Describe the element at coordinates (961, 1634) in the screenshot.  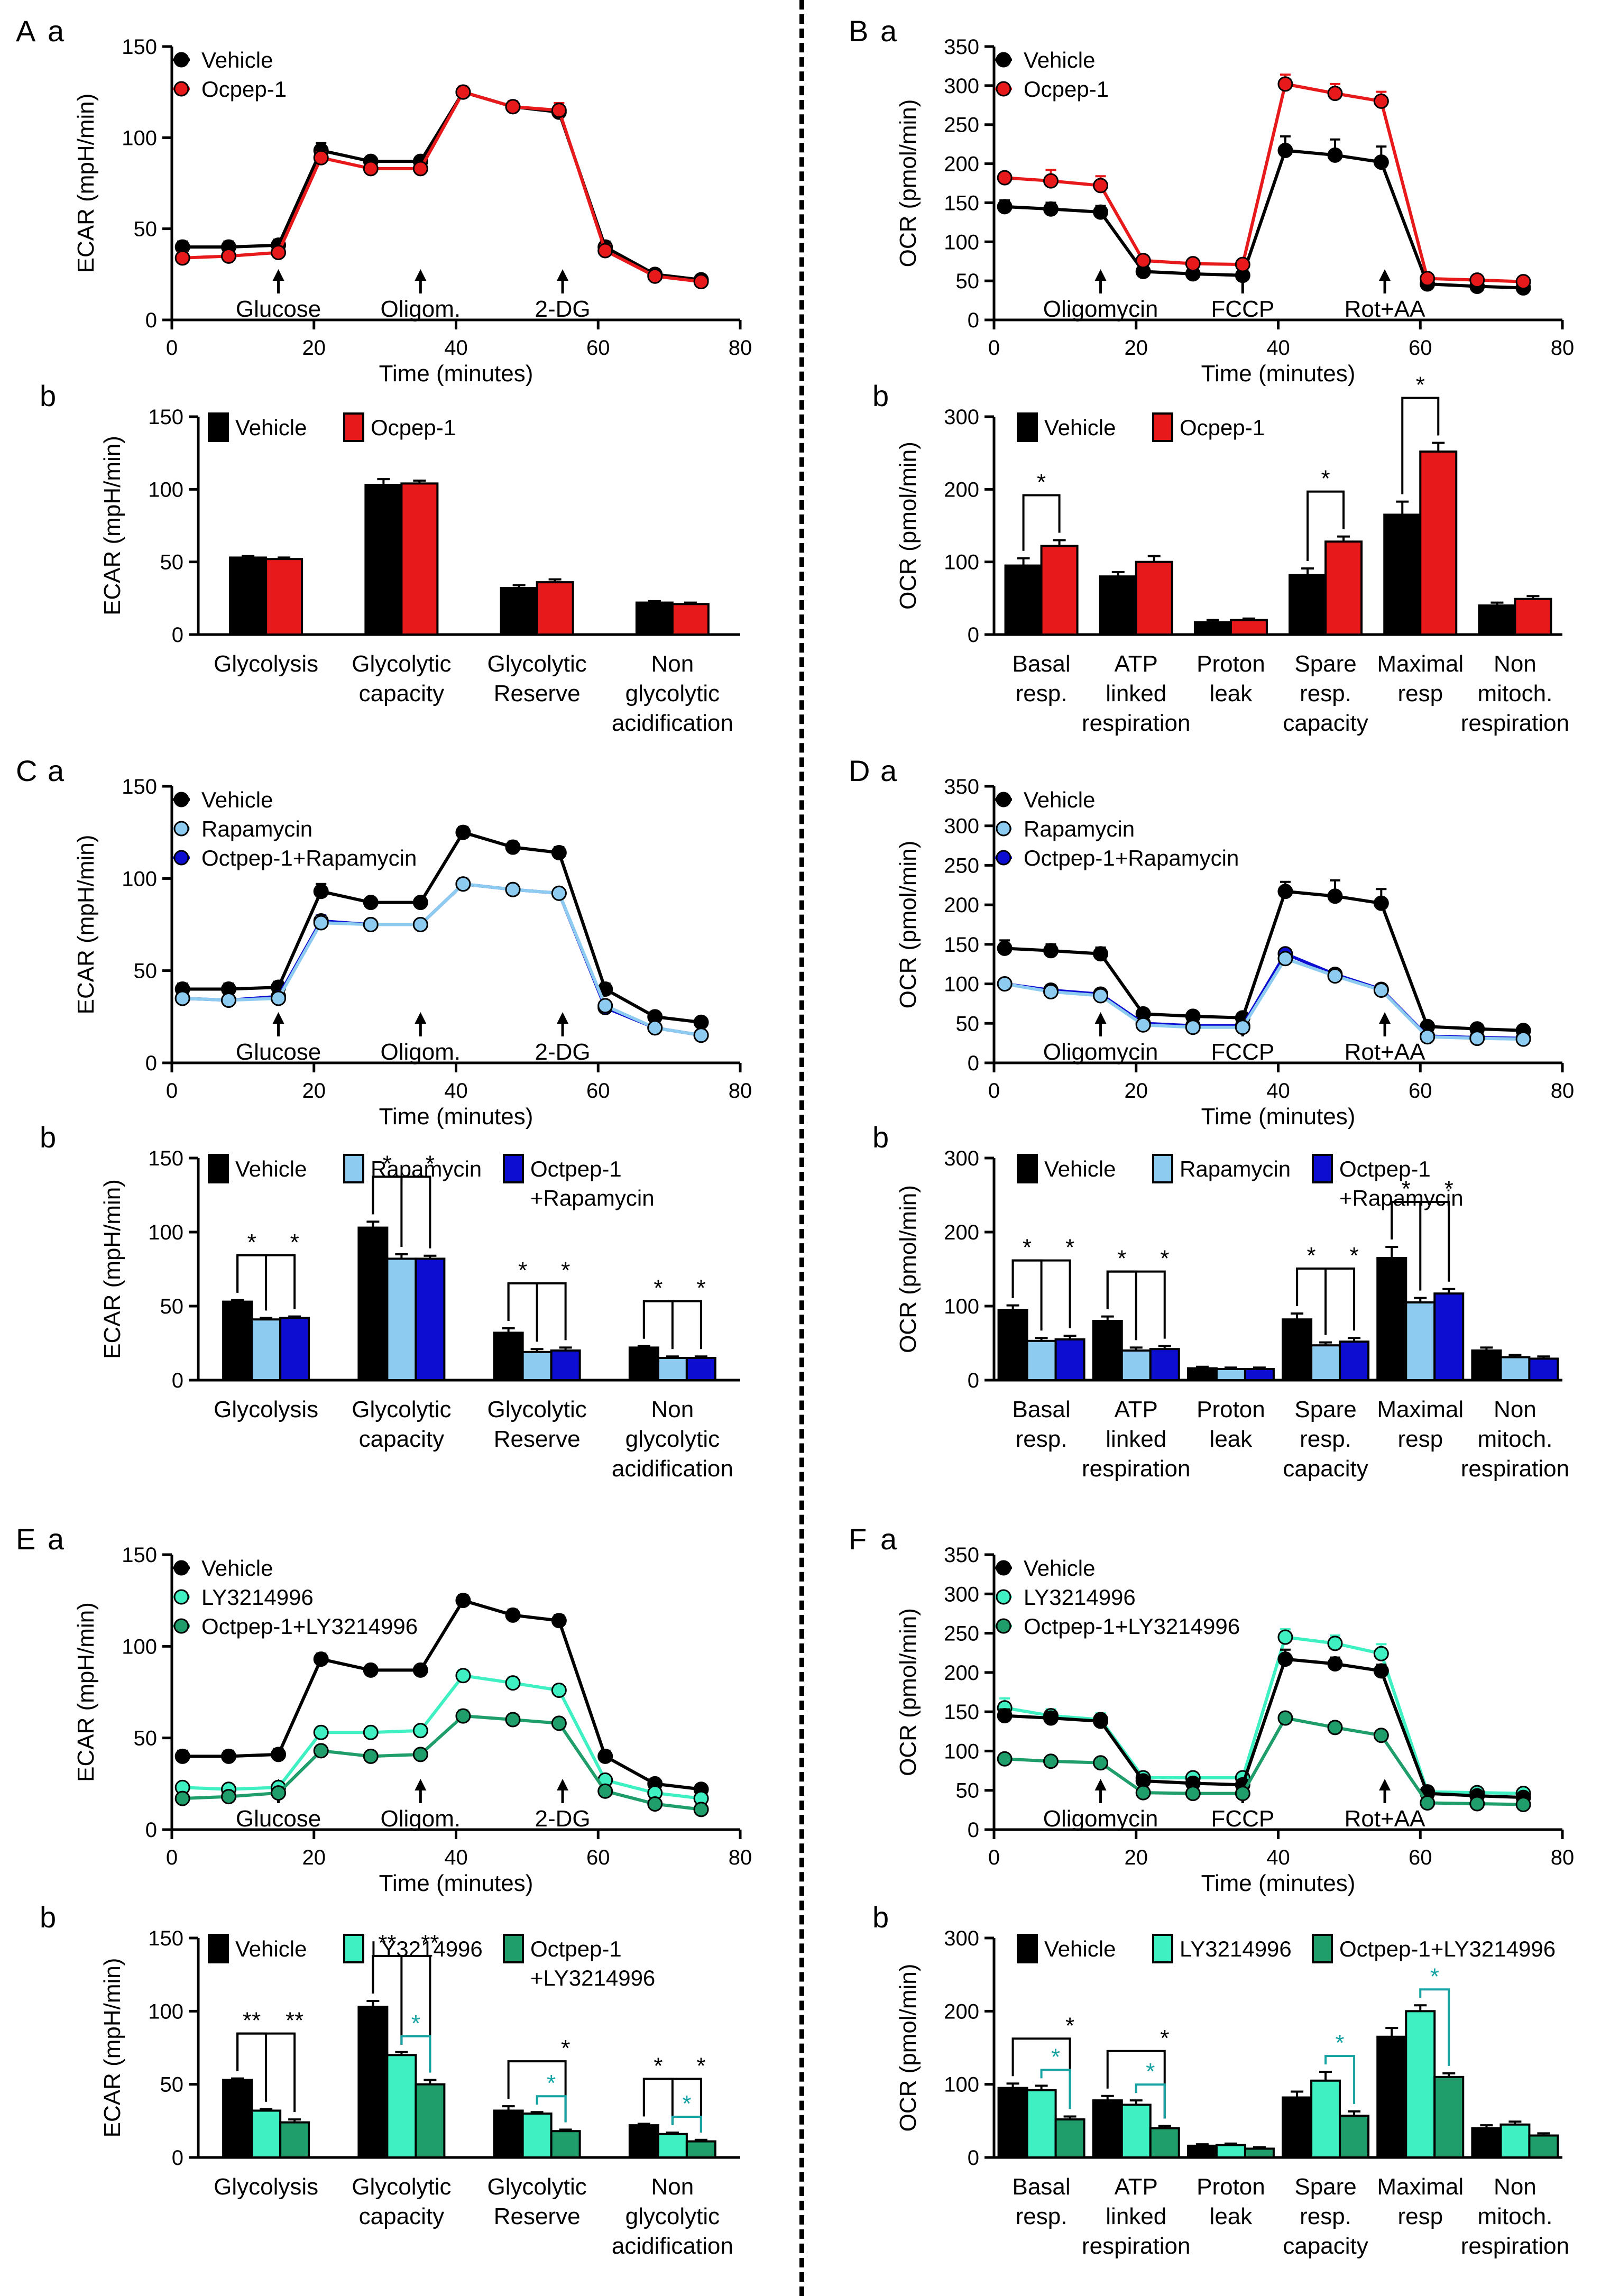
I see `y-tick-label: 250` at that location.